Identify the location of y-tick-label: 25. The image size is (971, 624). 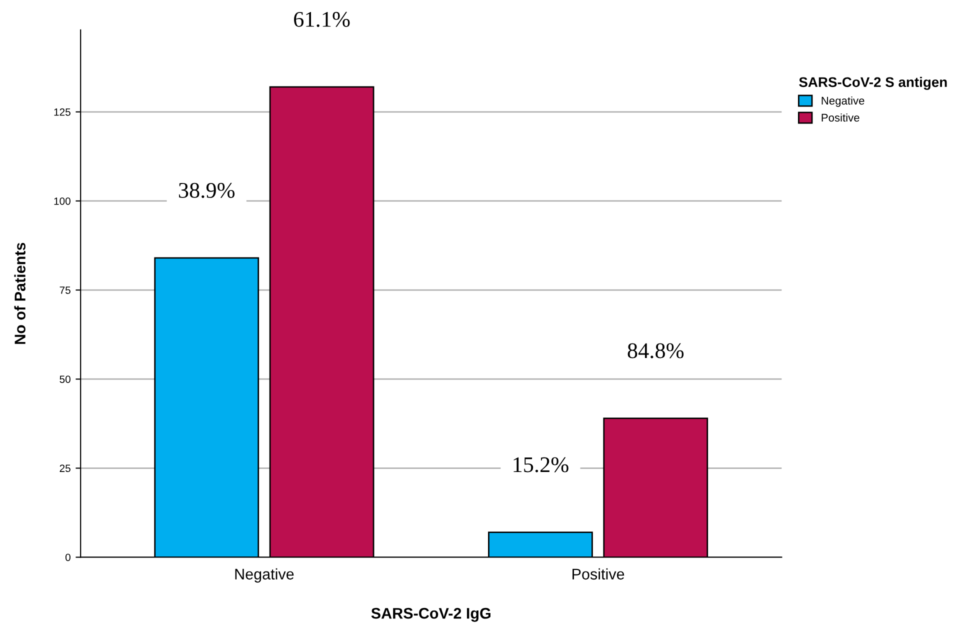
(65, 468).